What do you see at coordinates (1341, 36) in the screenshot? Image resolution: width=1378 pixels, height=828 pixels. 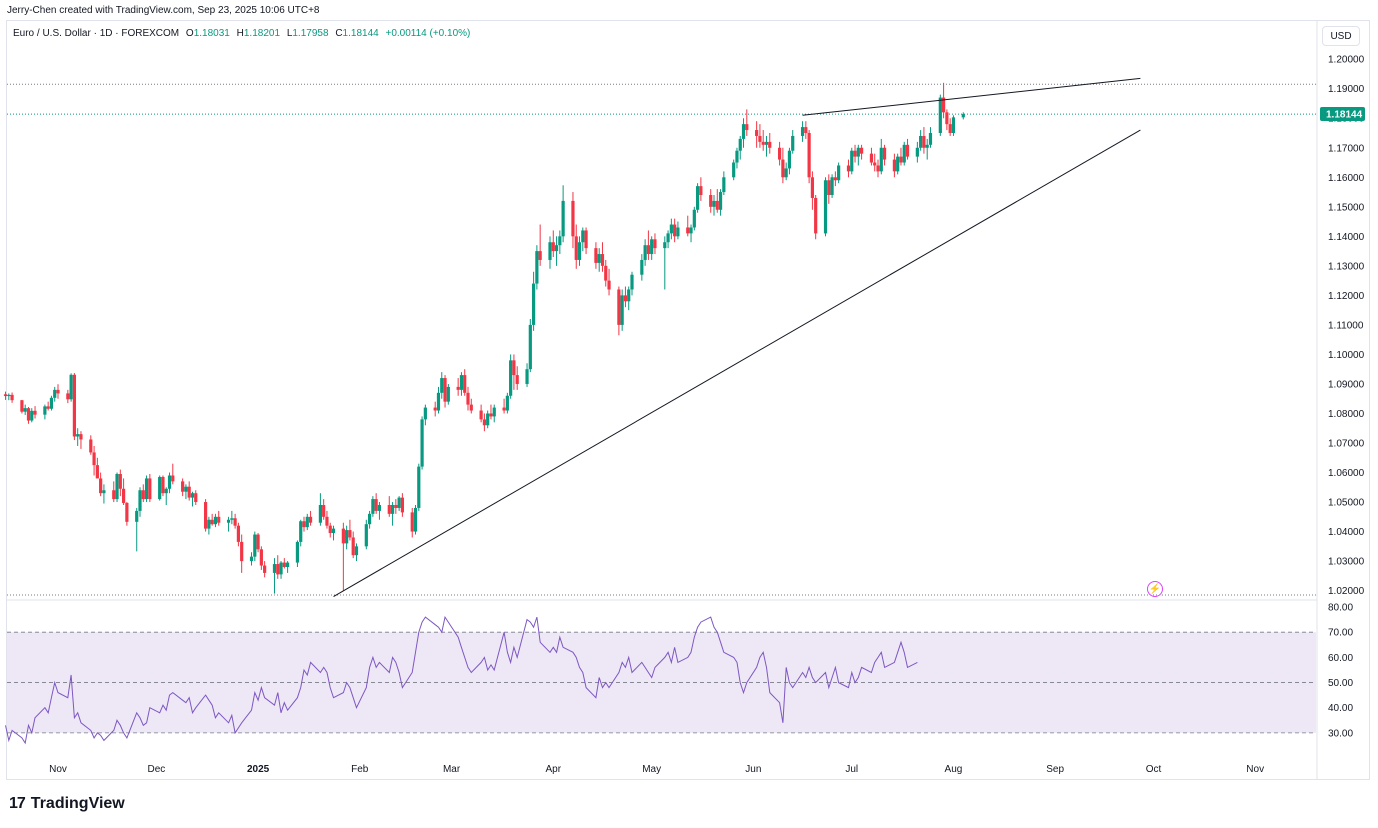 I see `currency-button: USD` at bounding box center [1341, 36].